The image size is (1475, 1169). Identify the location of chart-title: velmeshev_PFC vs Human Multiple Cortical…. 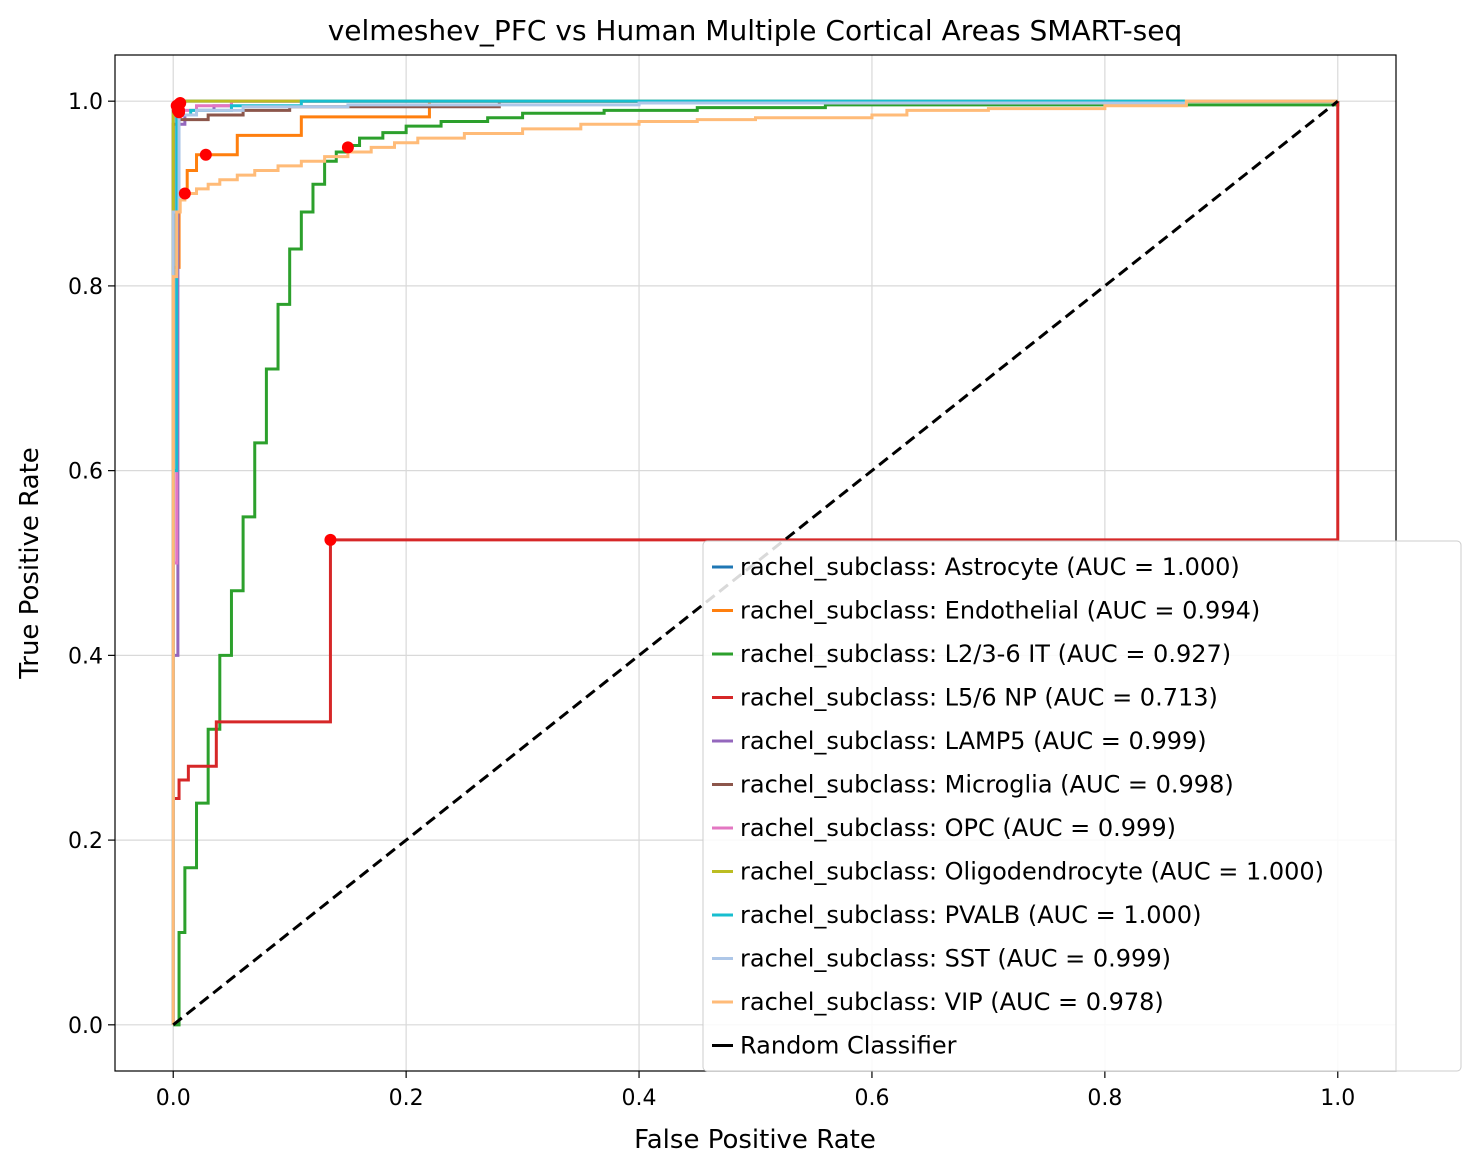
(755, 30).